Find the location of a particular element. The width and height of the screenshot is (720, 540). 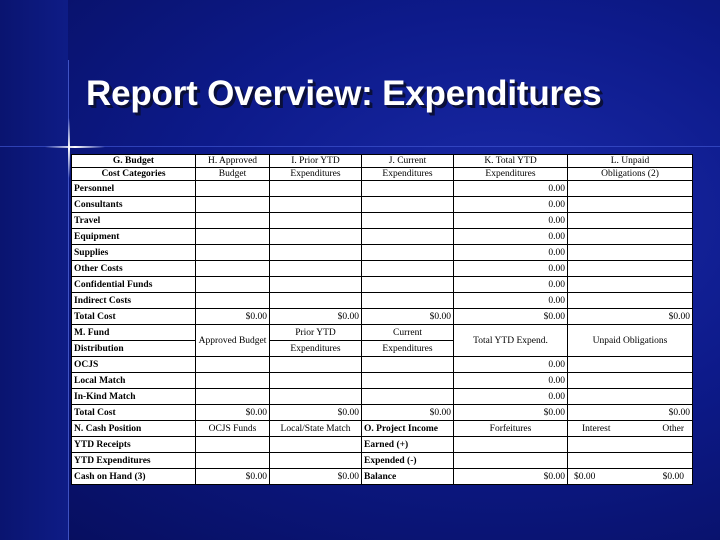

cash-header-label: N. Cash Position is located at coordinates (133, 428).